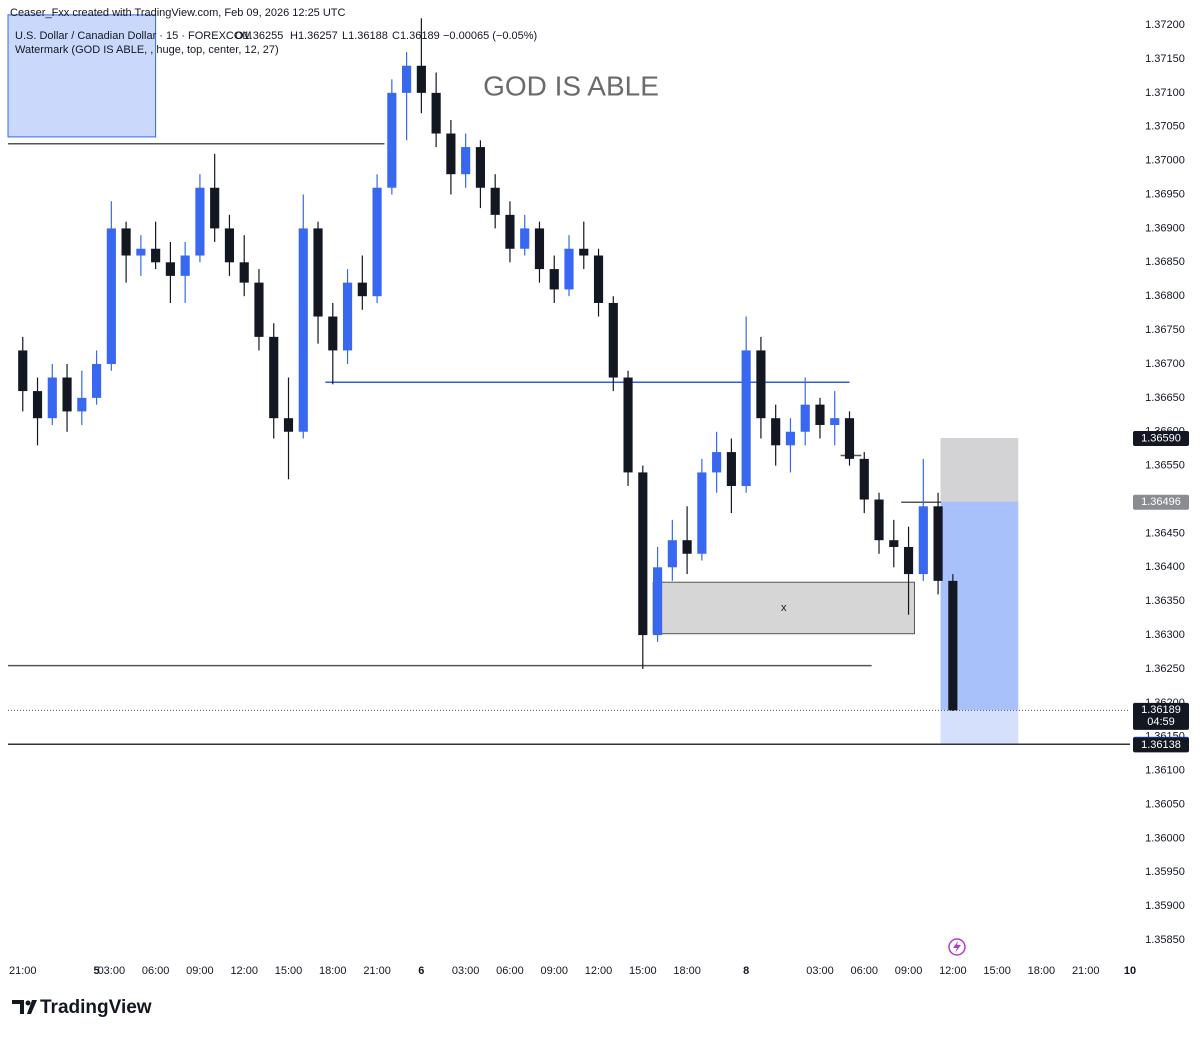 The width and height of the screenshot is (1200, 1038). I want to click on legend-high: H1.36257, so click(314, 36).